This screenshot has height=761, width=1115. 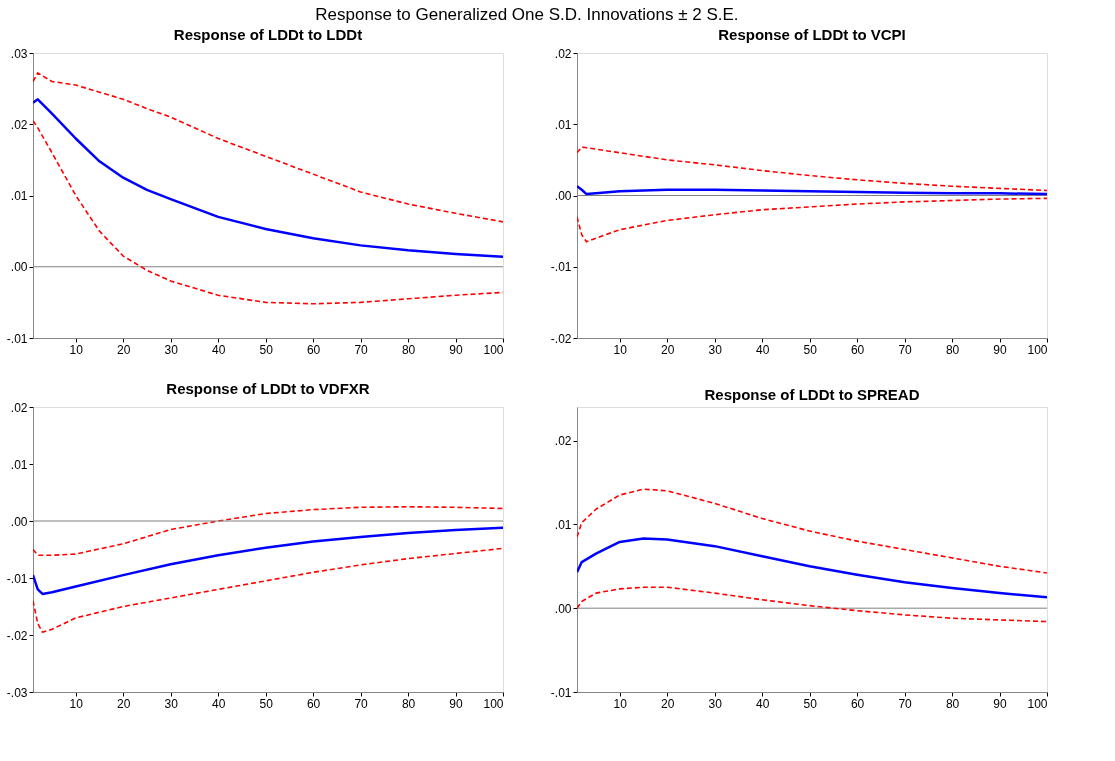 What do you see at coordinates (268, 388) in the screenshot?
I see `chart-title: Response of LDDt to VDFXR` at bounding box center [268, 388].